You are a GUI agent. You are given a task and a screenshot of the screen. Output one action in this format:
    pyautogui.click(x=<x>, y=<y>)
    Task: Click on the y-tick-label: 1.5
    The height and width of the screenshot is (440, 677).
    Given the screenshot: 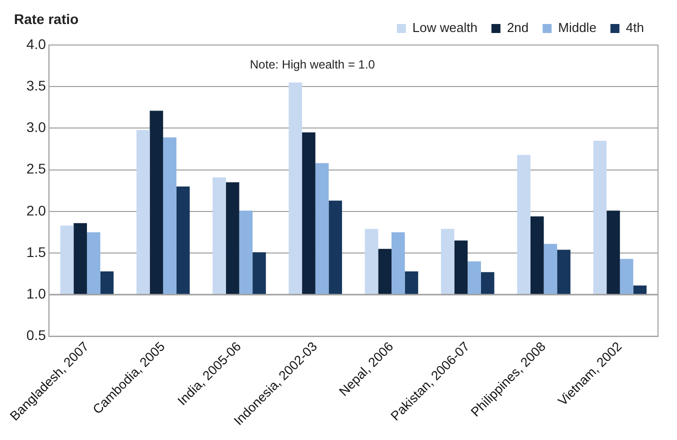 What is the action you would take?
    pyautogui.click(x=36, y=252)
    